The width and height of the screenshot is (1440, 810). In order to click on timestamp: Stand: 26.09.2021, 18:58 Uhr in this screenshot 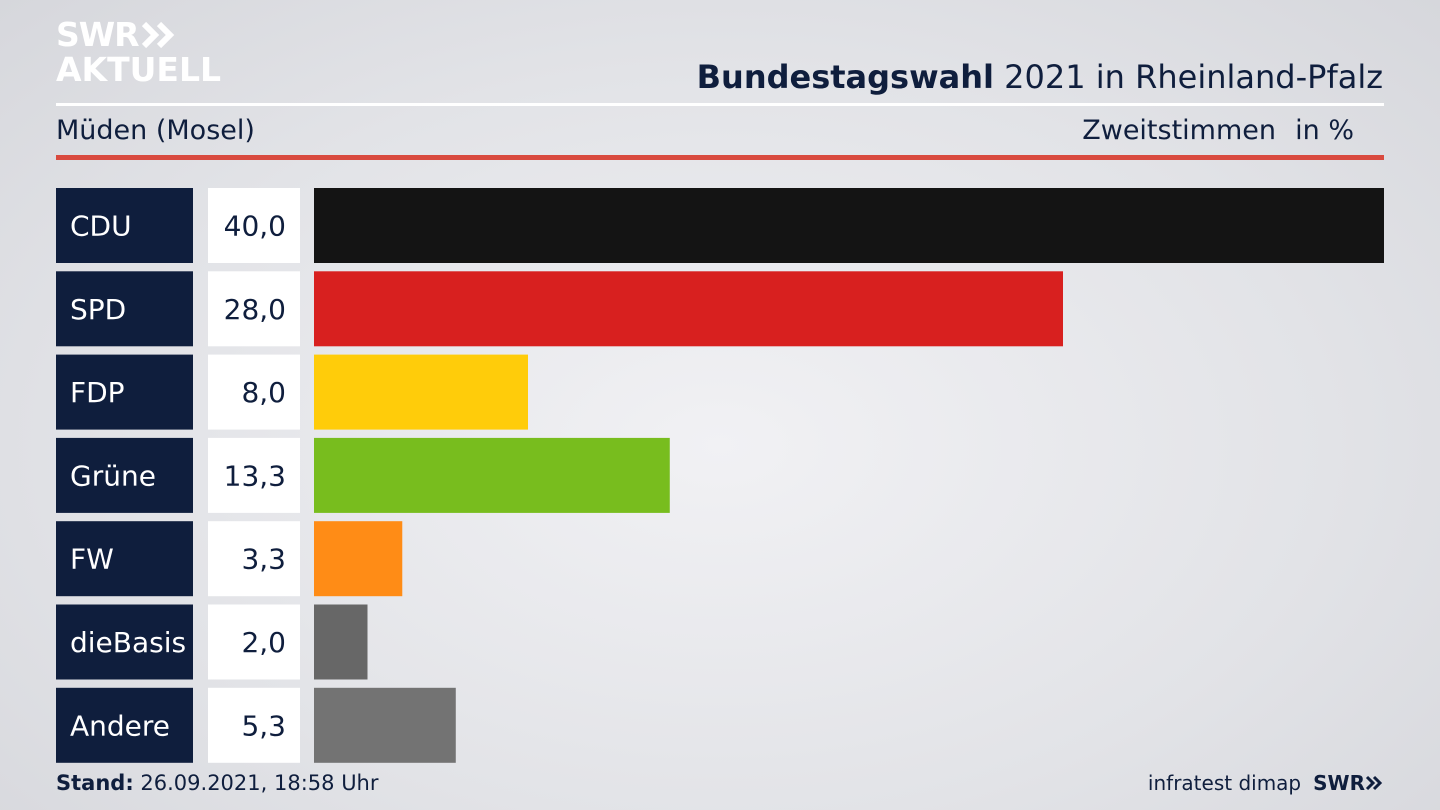, I will do `click(217, 783)`.